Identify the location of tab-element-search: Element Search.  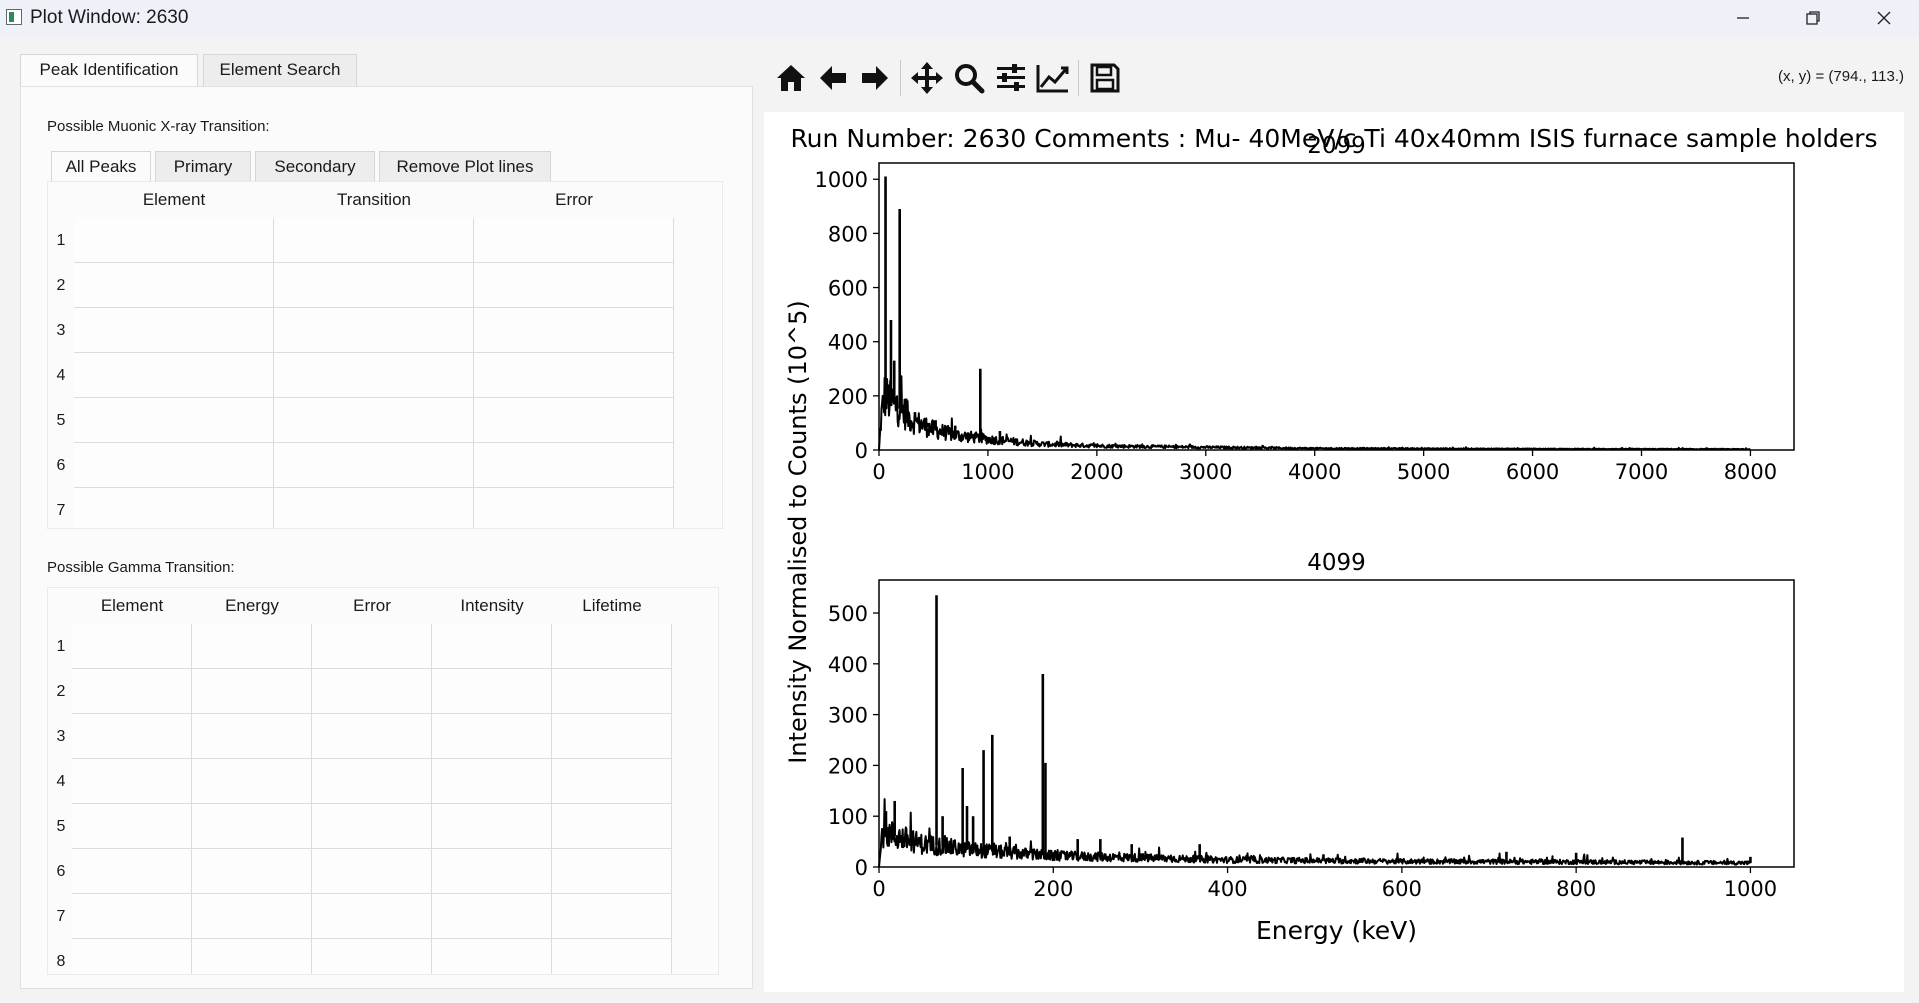
(280, 70).